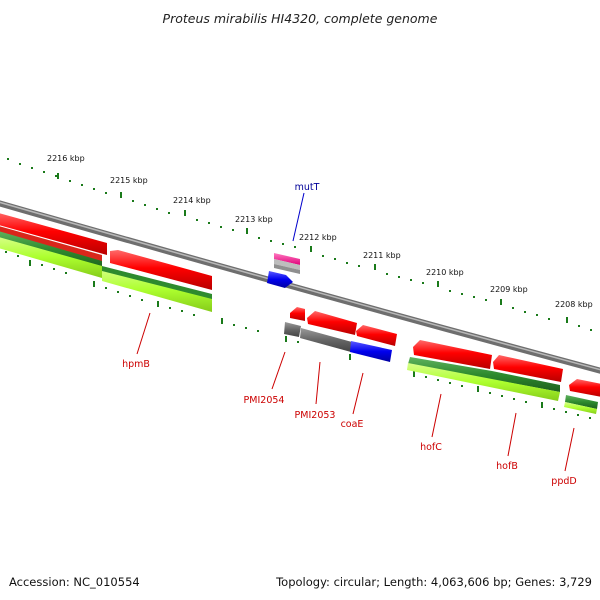 The width and height of the screenshot is (600, 600). What do you see at coordinates (297, 314) in the screenshot?
I see `cds-PMI2054-red` at bounding box center [297, 314].